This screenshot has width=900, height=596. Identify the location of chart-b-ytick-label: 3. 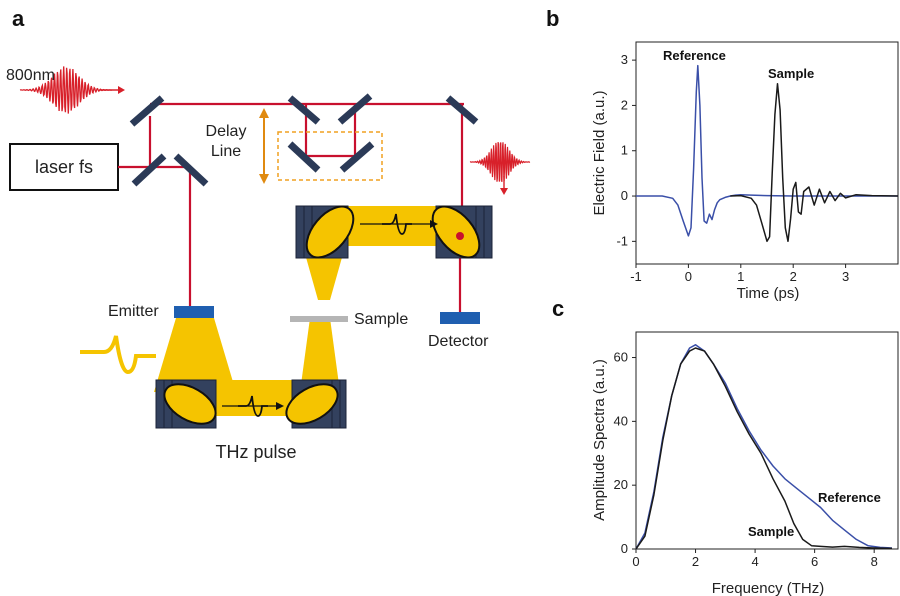
(624, 59).